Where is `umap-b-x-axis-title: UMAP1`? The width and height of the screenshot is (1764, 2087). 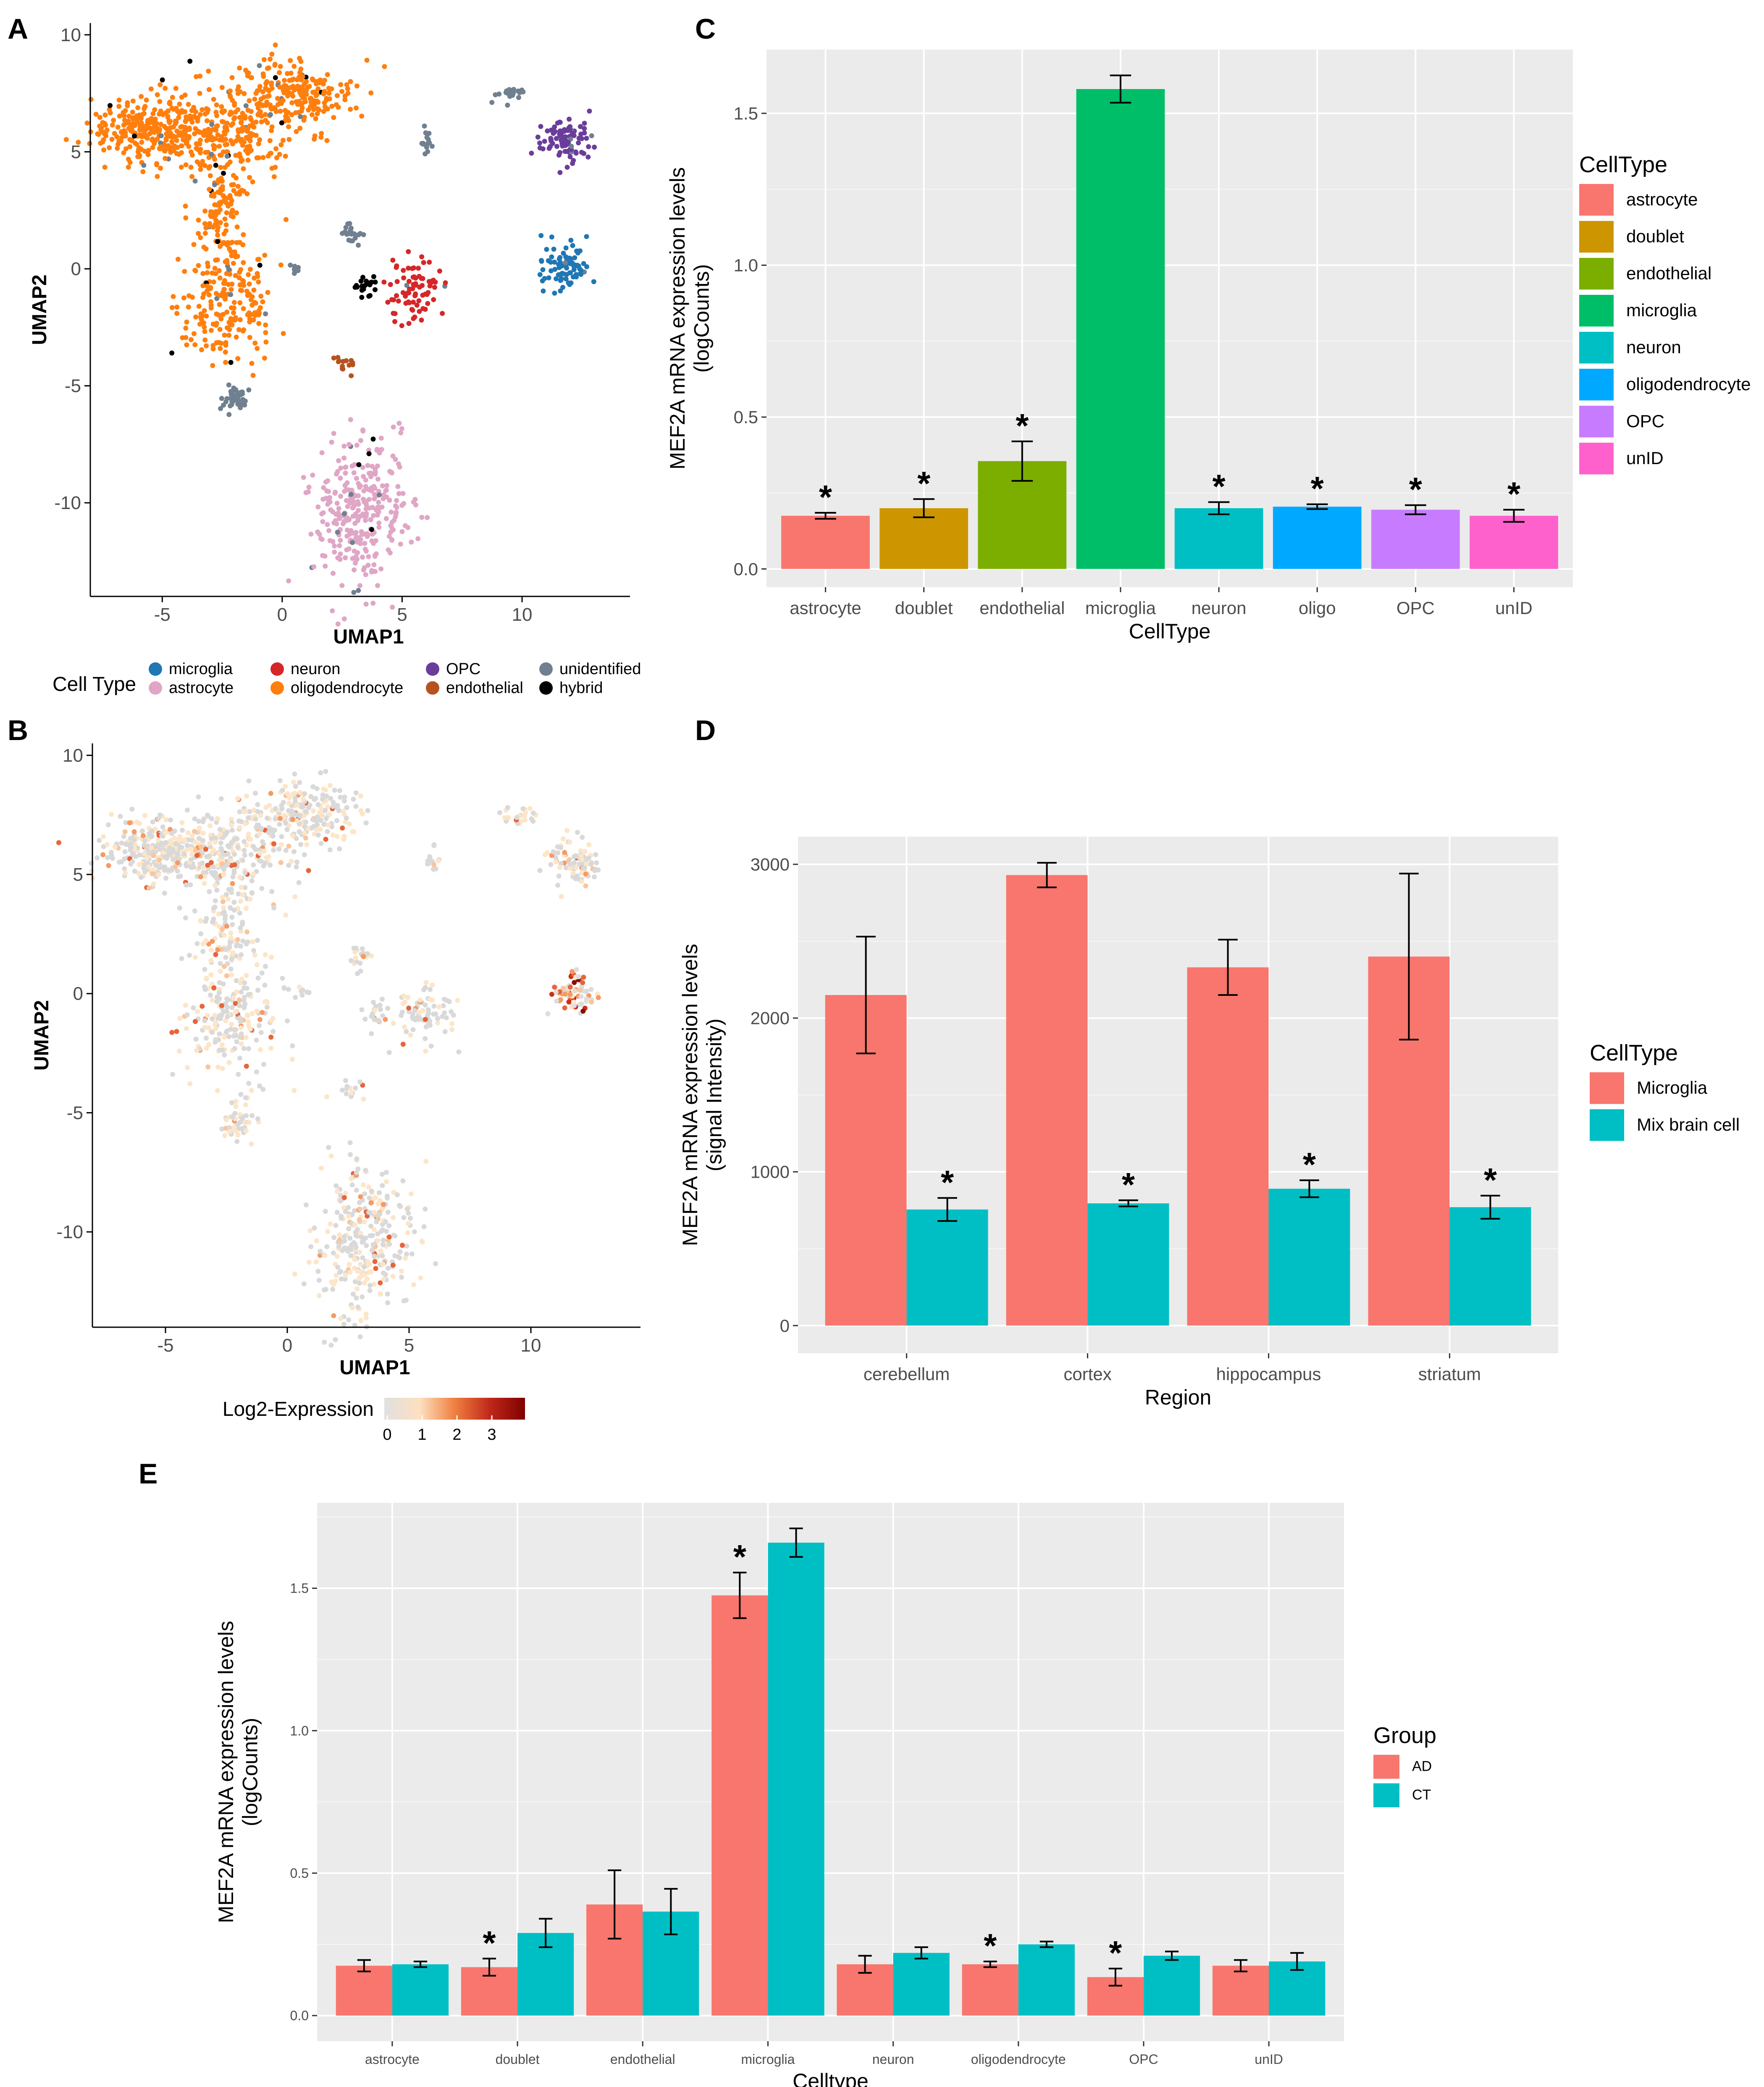 umap-b-x-axis-title: UMAP1 is located at coordinates (374, 1368).